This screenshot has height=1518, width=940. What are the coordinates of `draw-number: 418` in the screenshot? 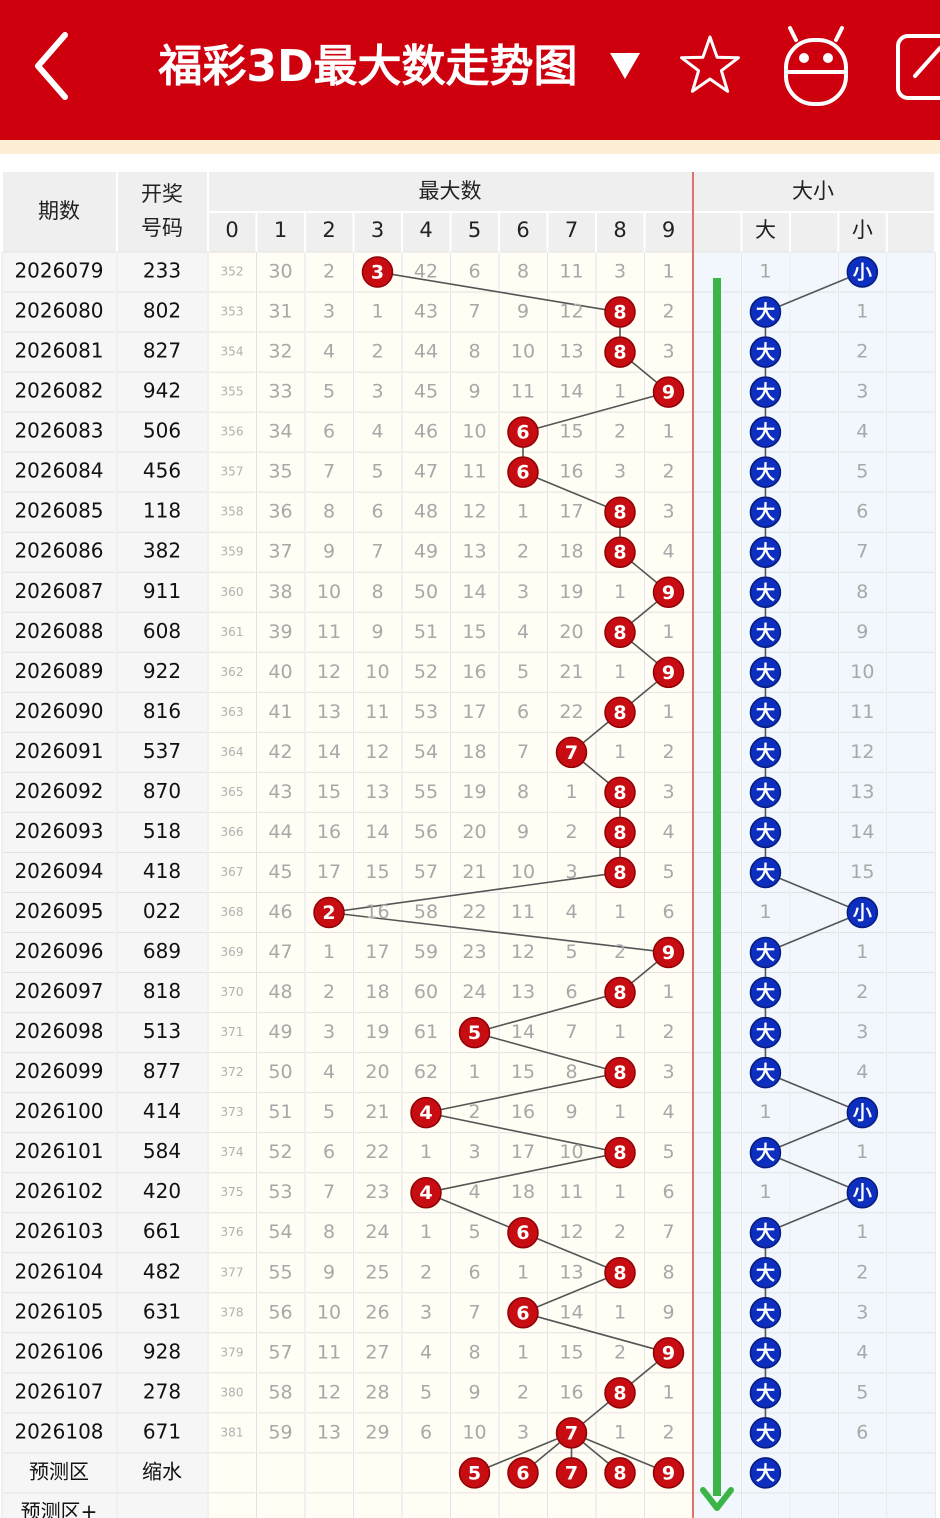 It's located at (162, 871).